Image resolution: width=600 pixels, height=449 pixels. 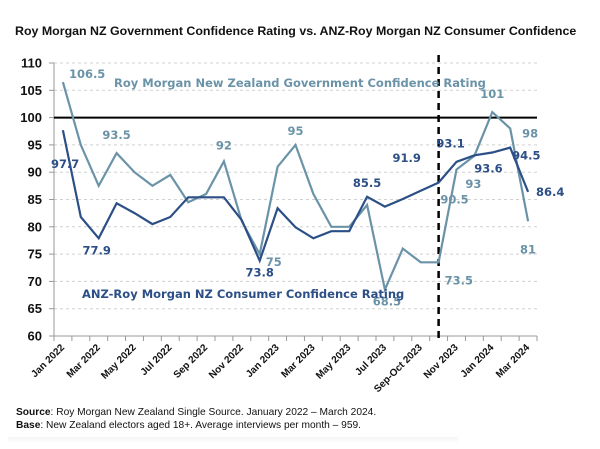 I want to click on government-data-label: 81, so click(x=528, y=249).